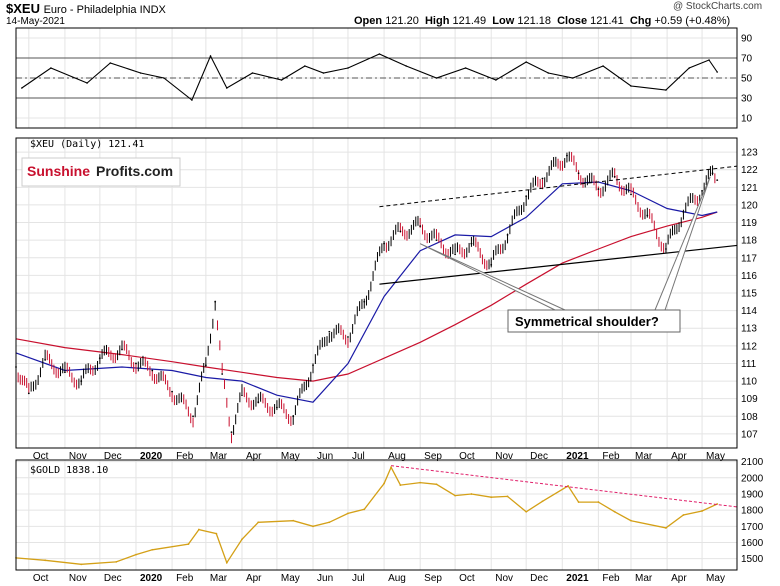 The image size is (780, 586). Describe the element at coordinates (35, 21) in the screenshot. I see `chart-date: 14-May-2021` at that location.